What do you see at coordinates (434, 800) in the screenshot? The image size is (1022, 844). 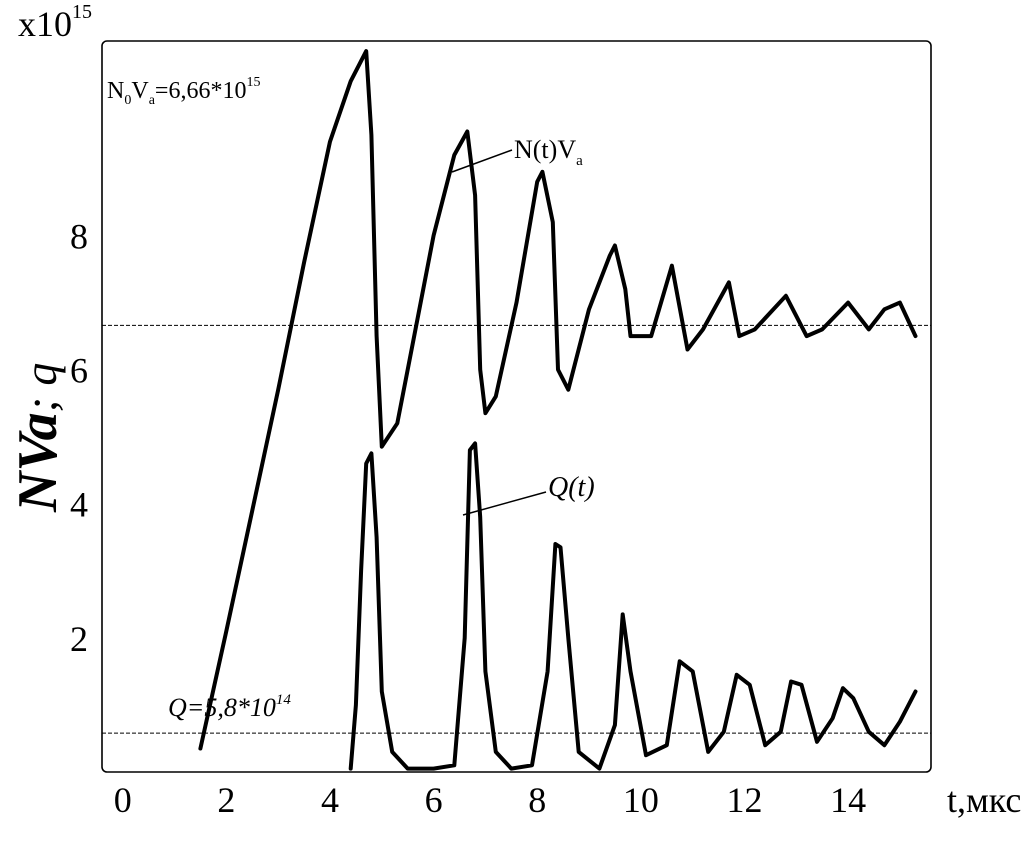 I see `x-tick-label: 6` at bounding box center [434, 800].